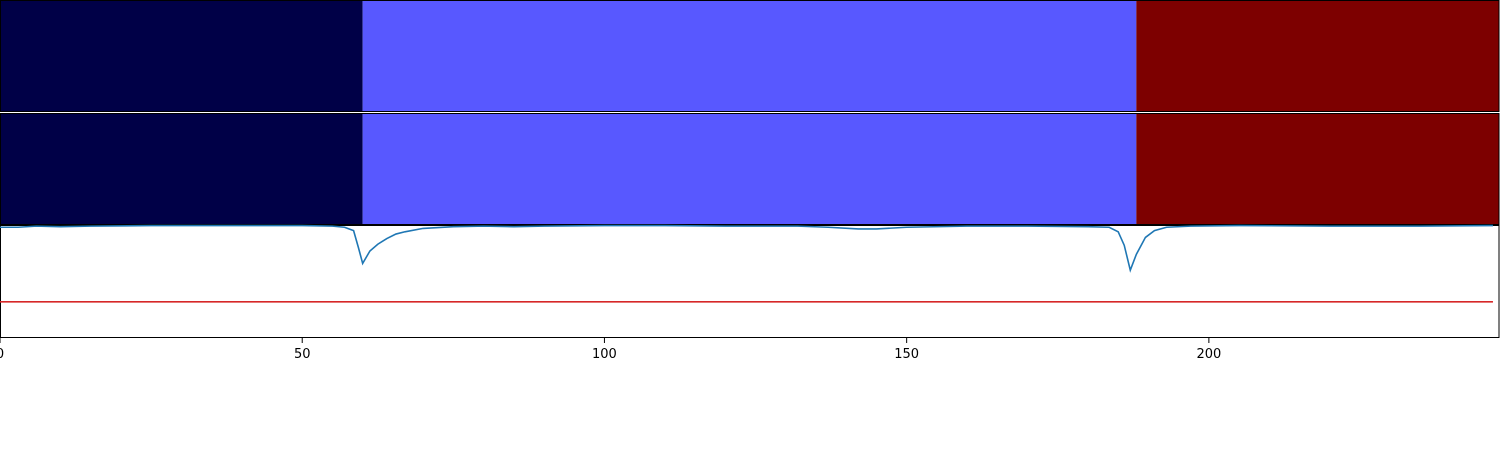 Image resolution: width=1500 pixels, height=450 pixels. Describe the element at coordinates (2, 354) in the screenshot. I see `x-tick-label: 0` at that location.